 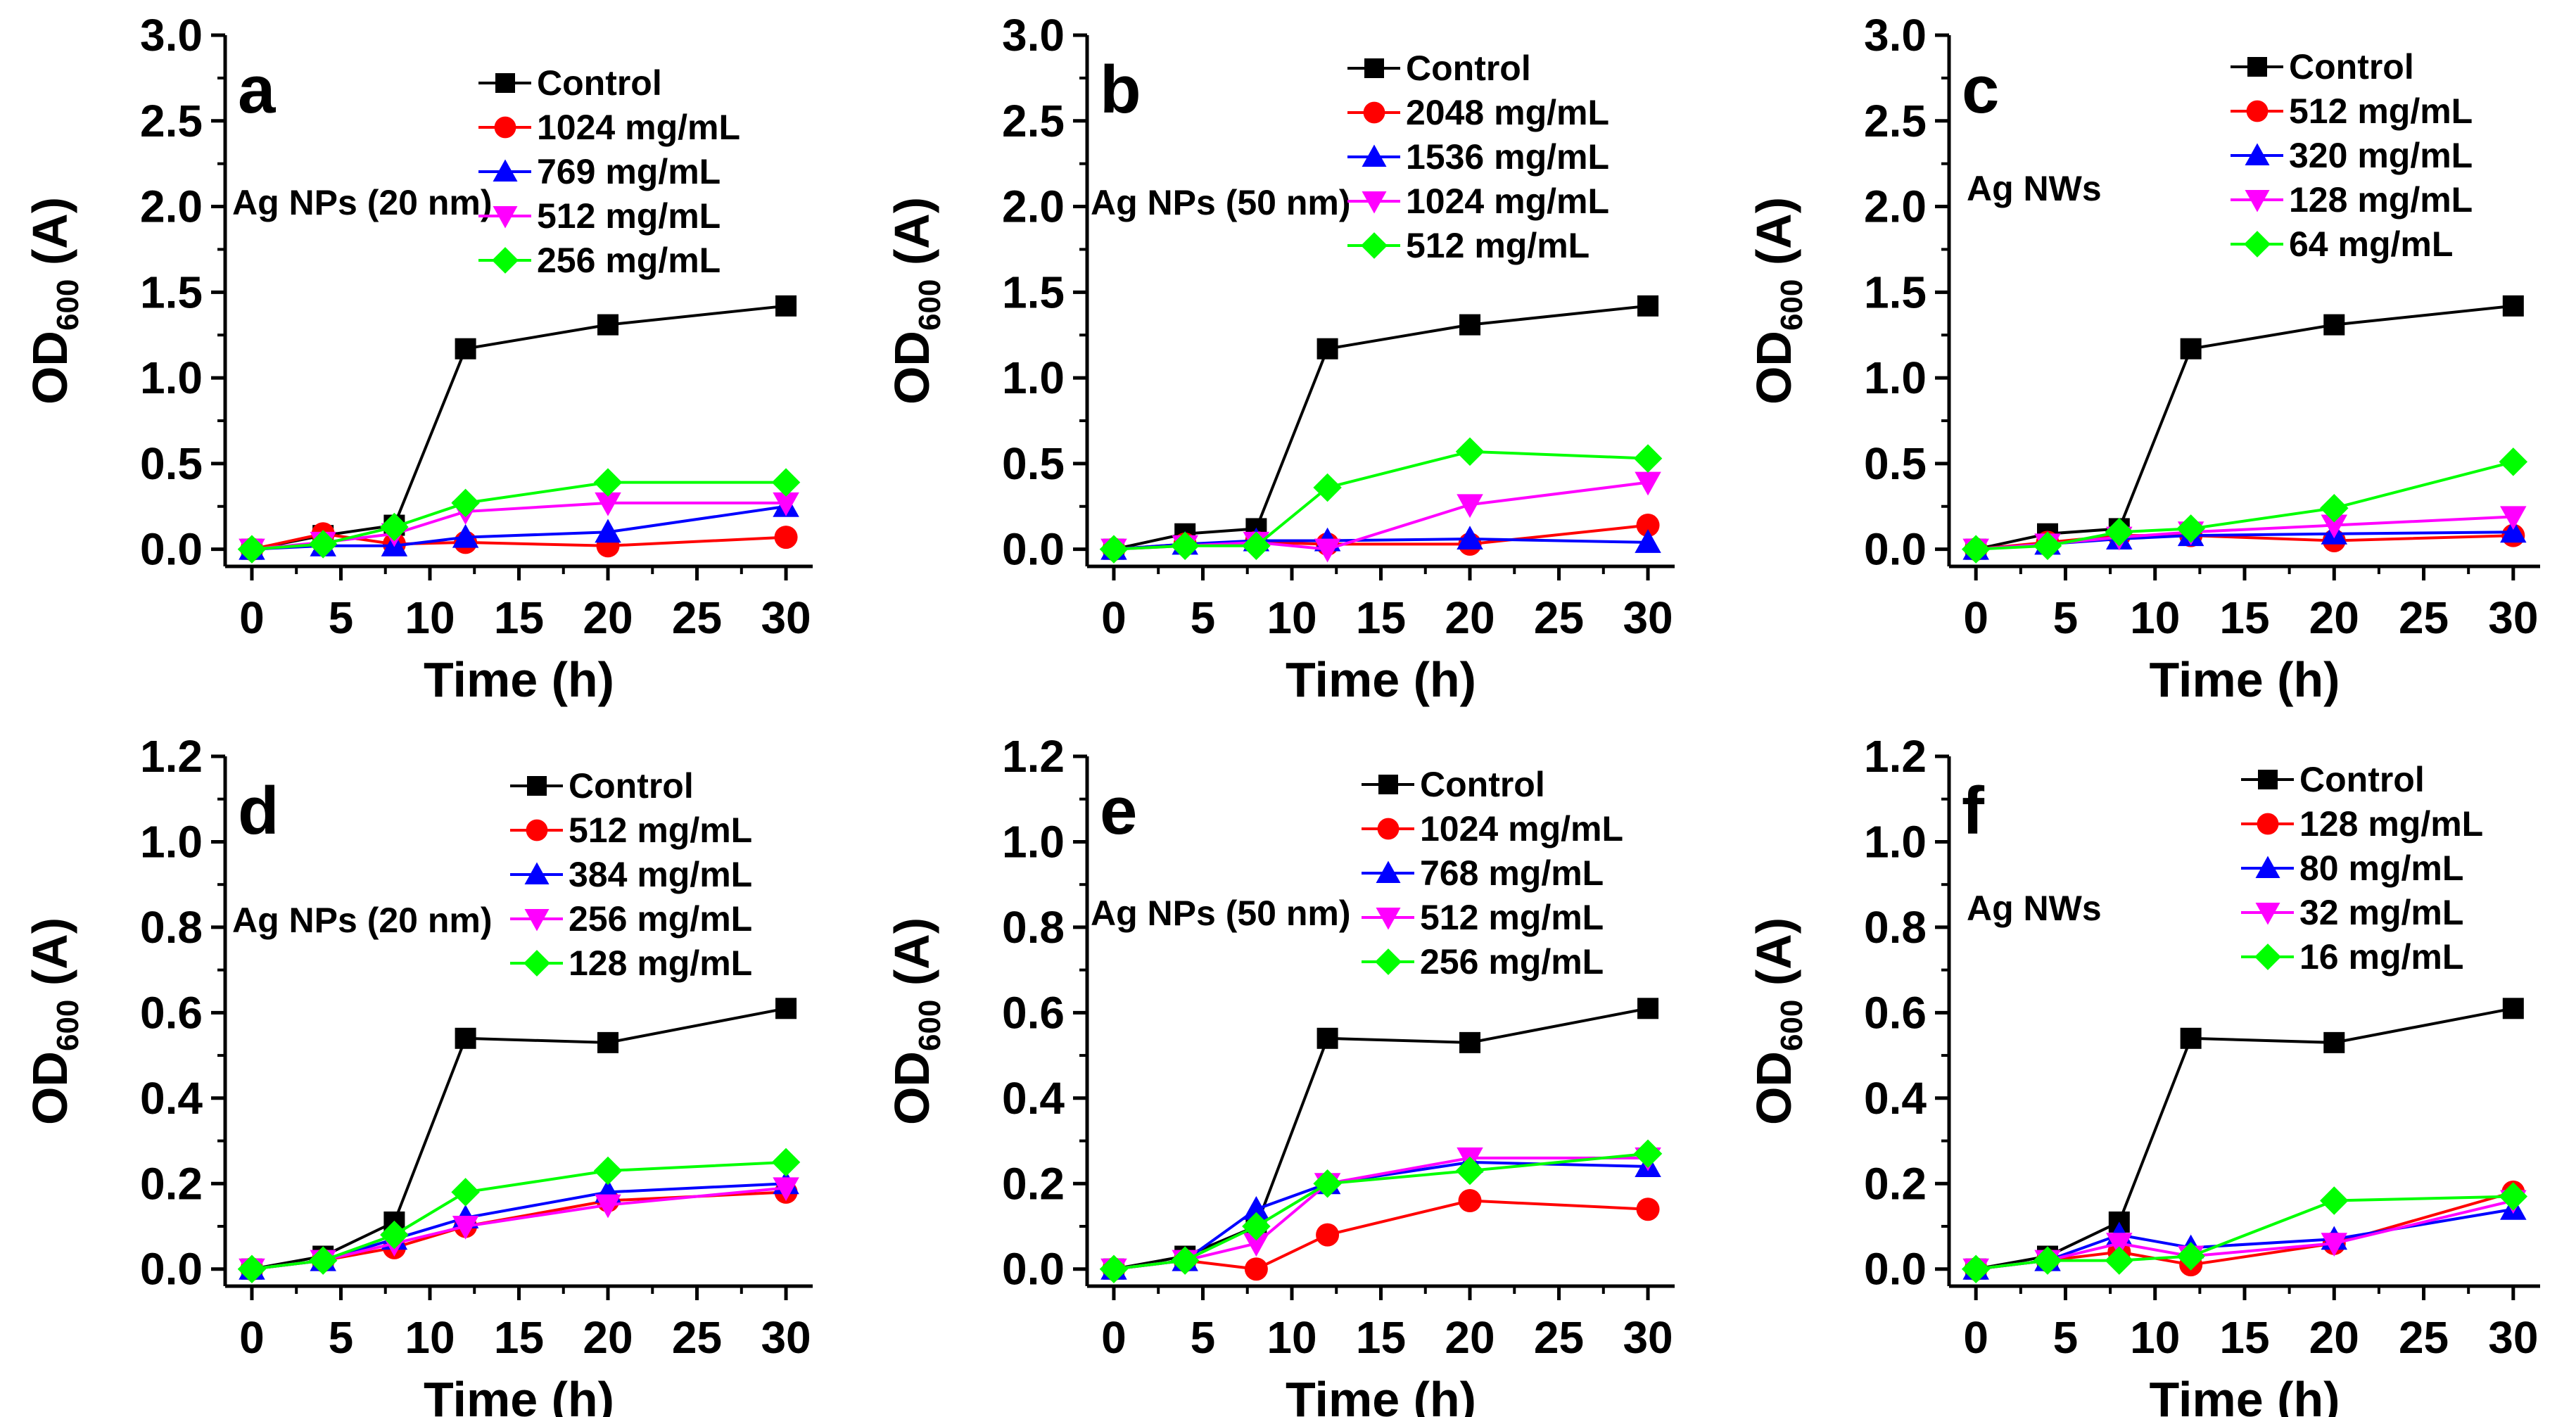 What do you see at coordinates (1973, 811) in the screenshot?
I see `panel-letter: f` at bounding box center [1973, 811].